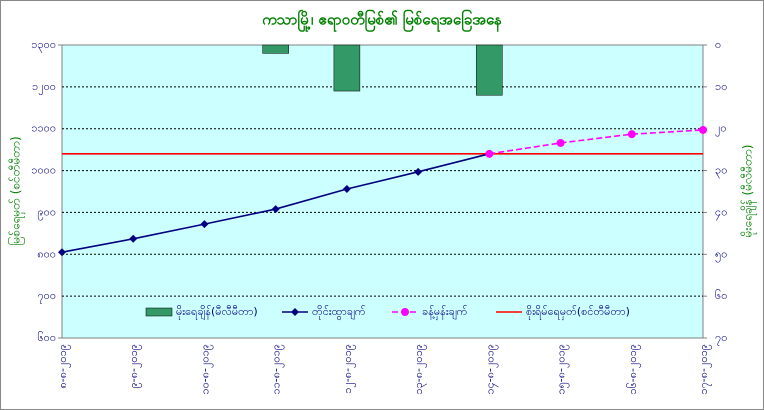 Image resolution: width=764 pixels, height=410 pixels. I want to click on y-tick-label: ၉၀၀, so click(46, 212).